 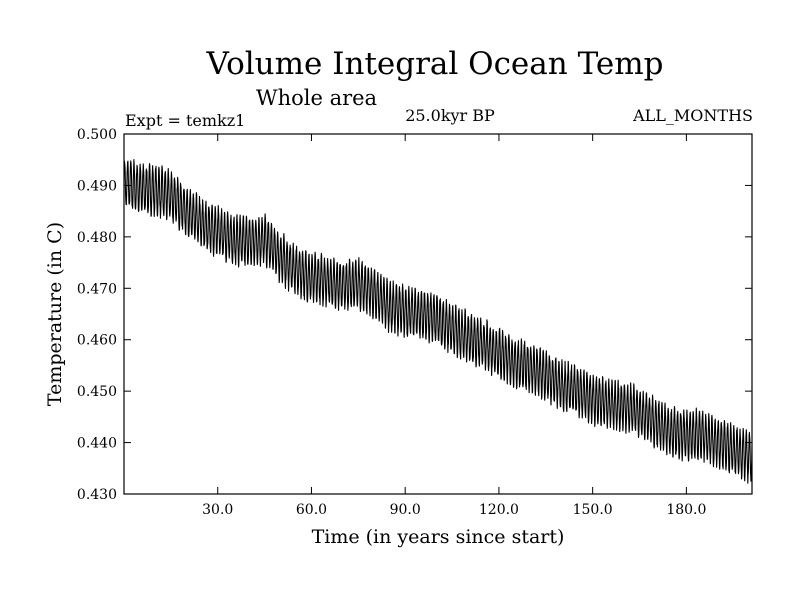 I want to click on y-tick-label: 0.490, so click(x=97, y=186).